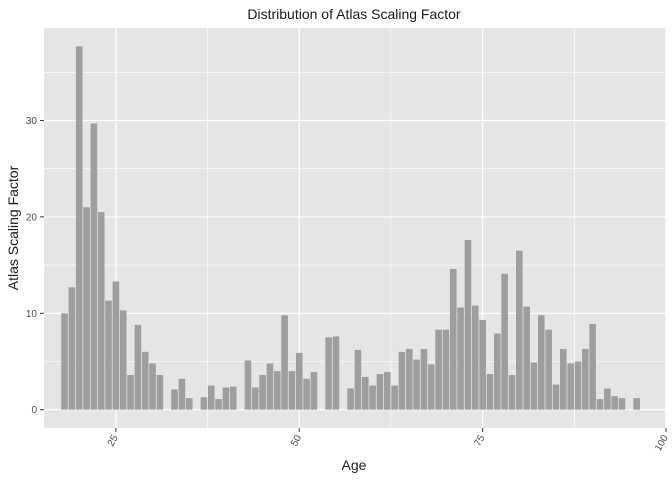 The height and width of the screenshot is (485, 672). Describe the element at coordinates (354, 465) in the screenshot. I see `x-axis-title: Age` at that location.